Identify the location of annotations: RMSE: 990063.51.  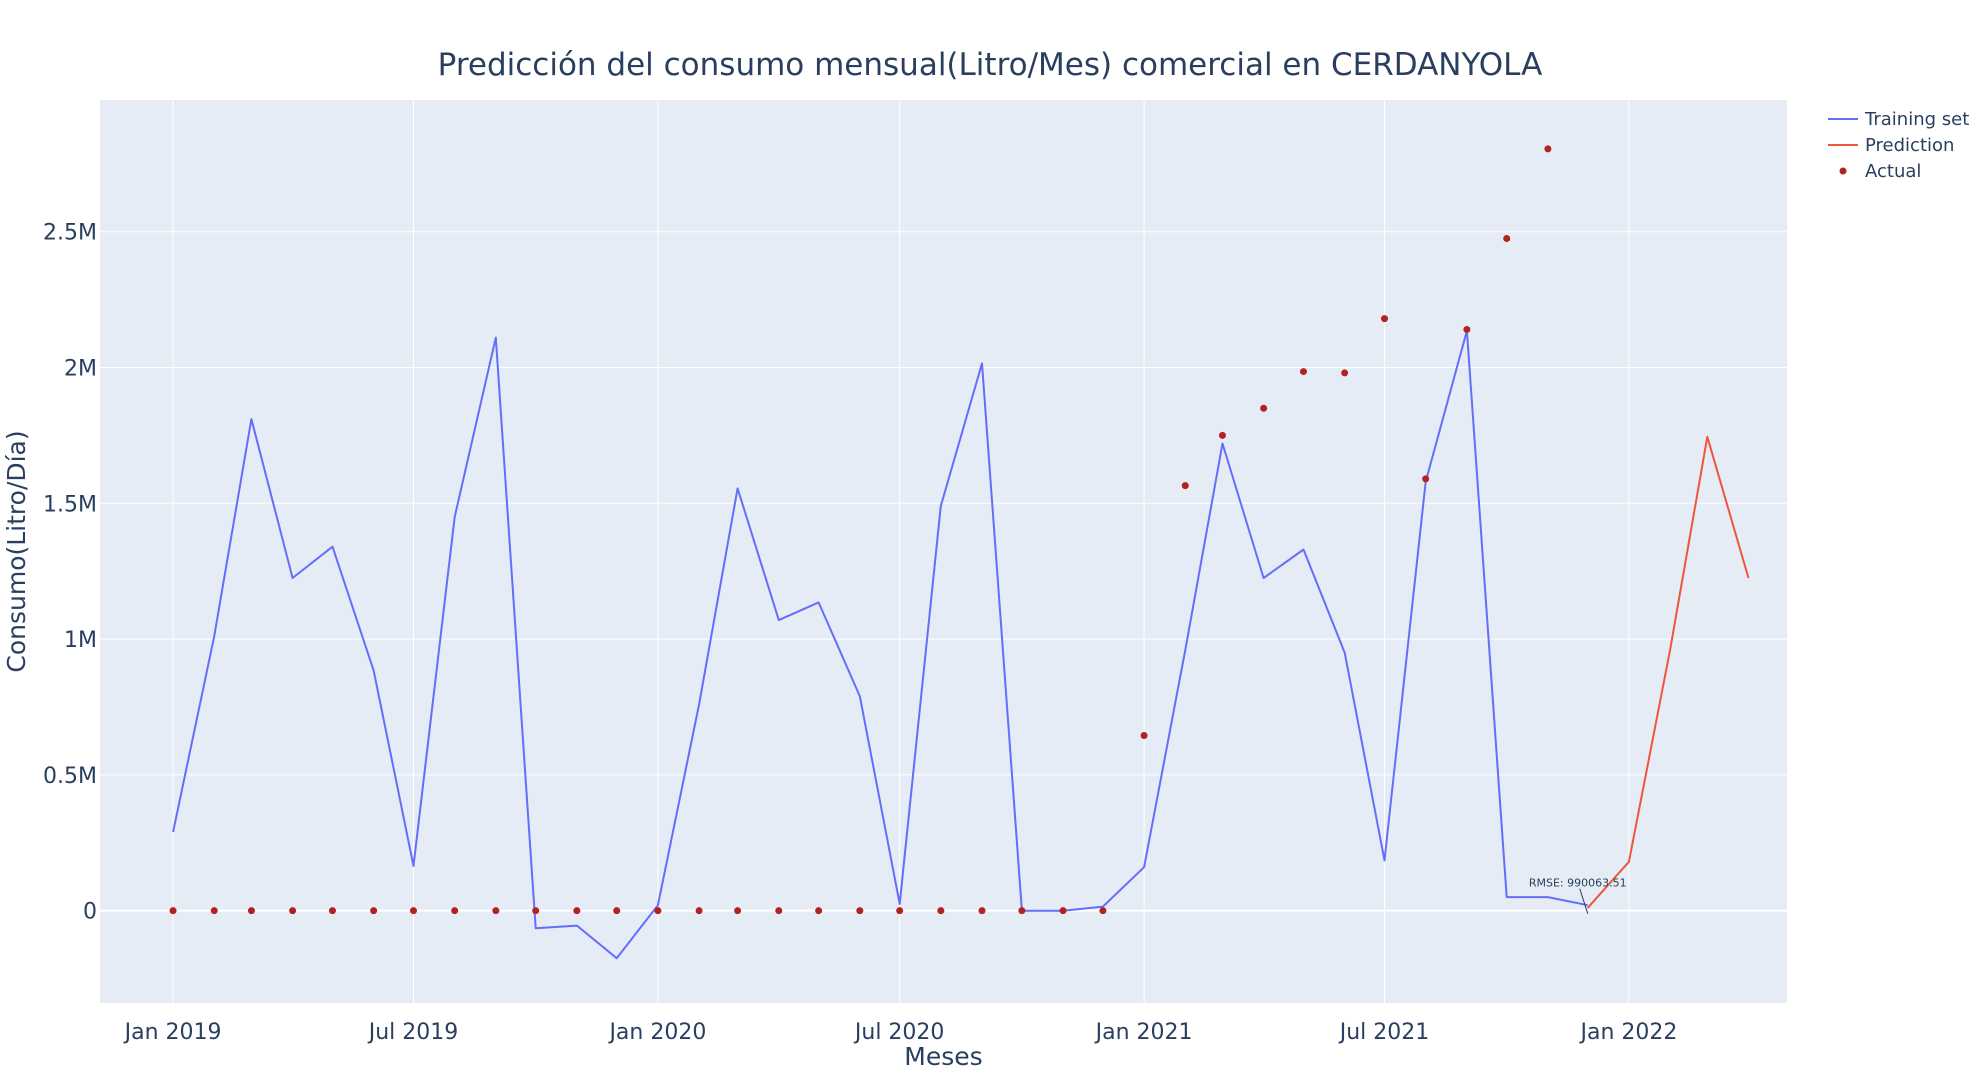
(1578, 895).